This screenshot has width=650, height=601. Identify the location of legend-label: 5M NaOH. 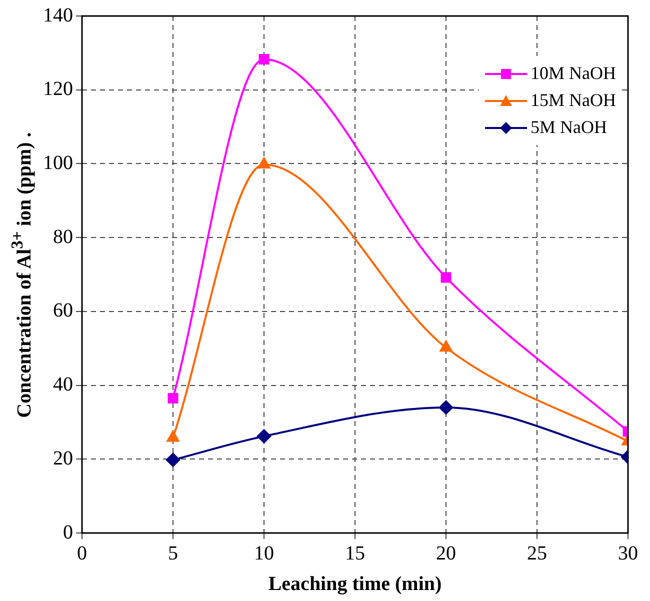
(568, 127).